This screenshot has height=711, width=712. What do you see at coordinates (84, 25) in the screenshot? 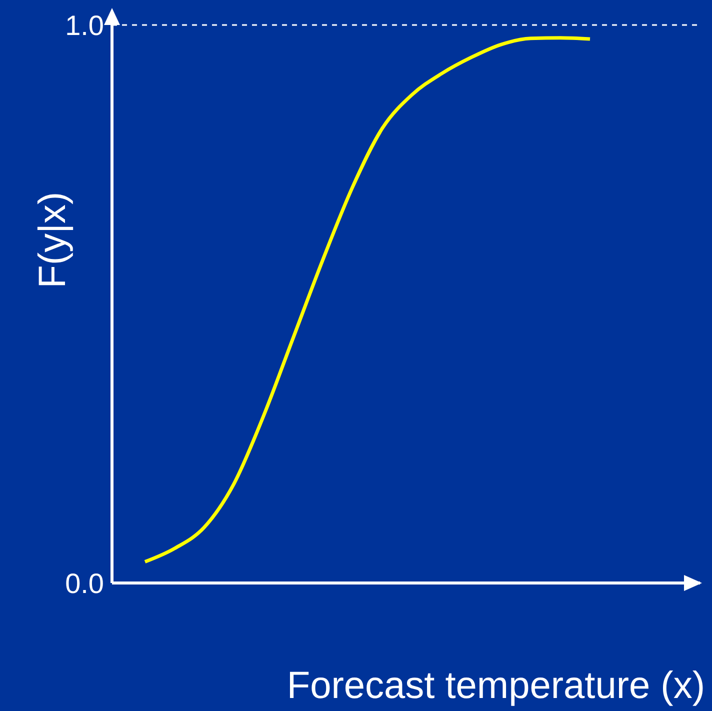
I see `y-tick-label: 1.0` at bounding box center [84, 25].